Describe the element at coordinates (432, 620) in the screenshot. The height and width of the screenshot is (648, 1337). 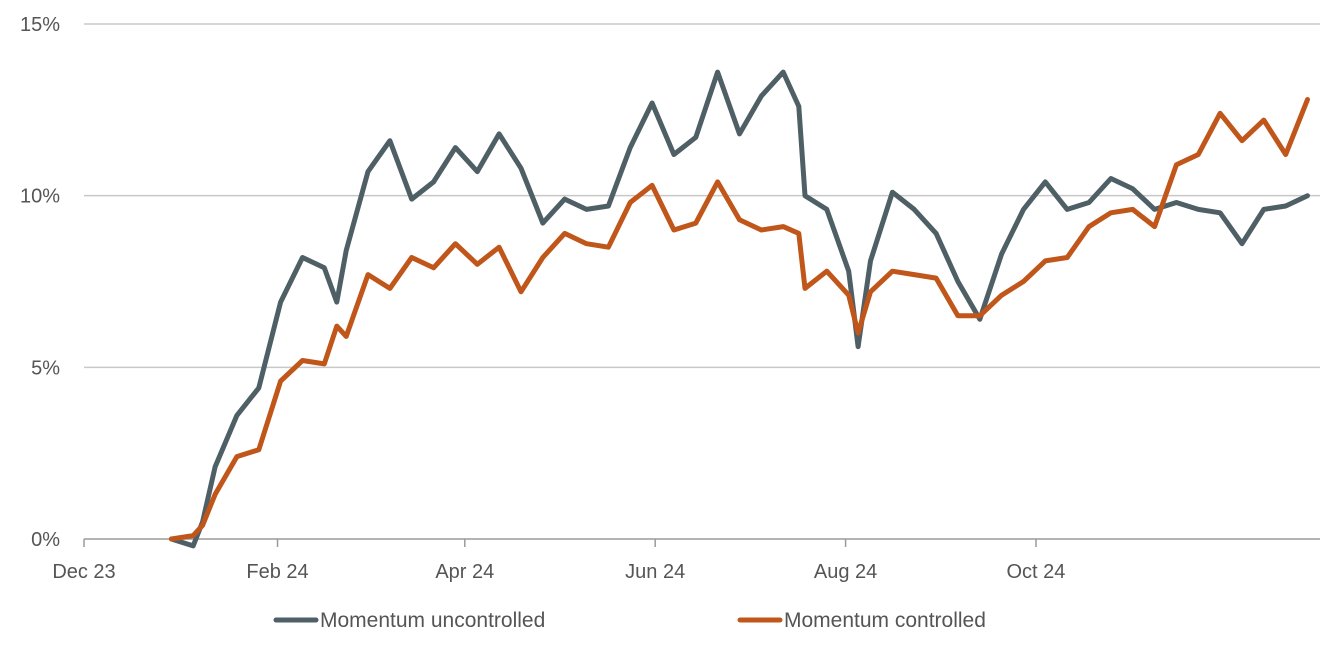
I see `legend-label: Momentum uncontrolled` at that location.